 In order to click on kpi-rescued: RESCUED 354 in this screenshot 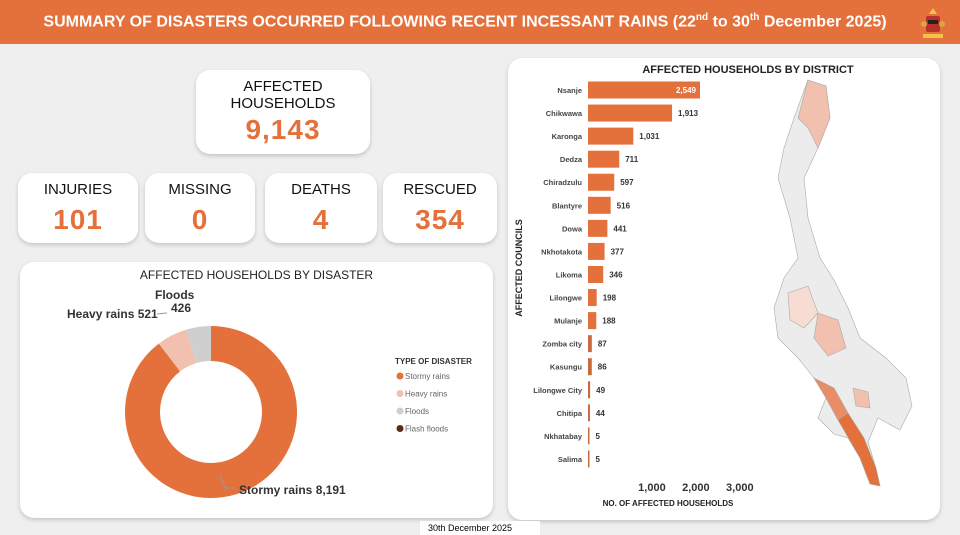, I will do `click(440, 208)`.